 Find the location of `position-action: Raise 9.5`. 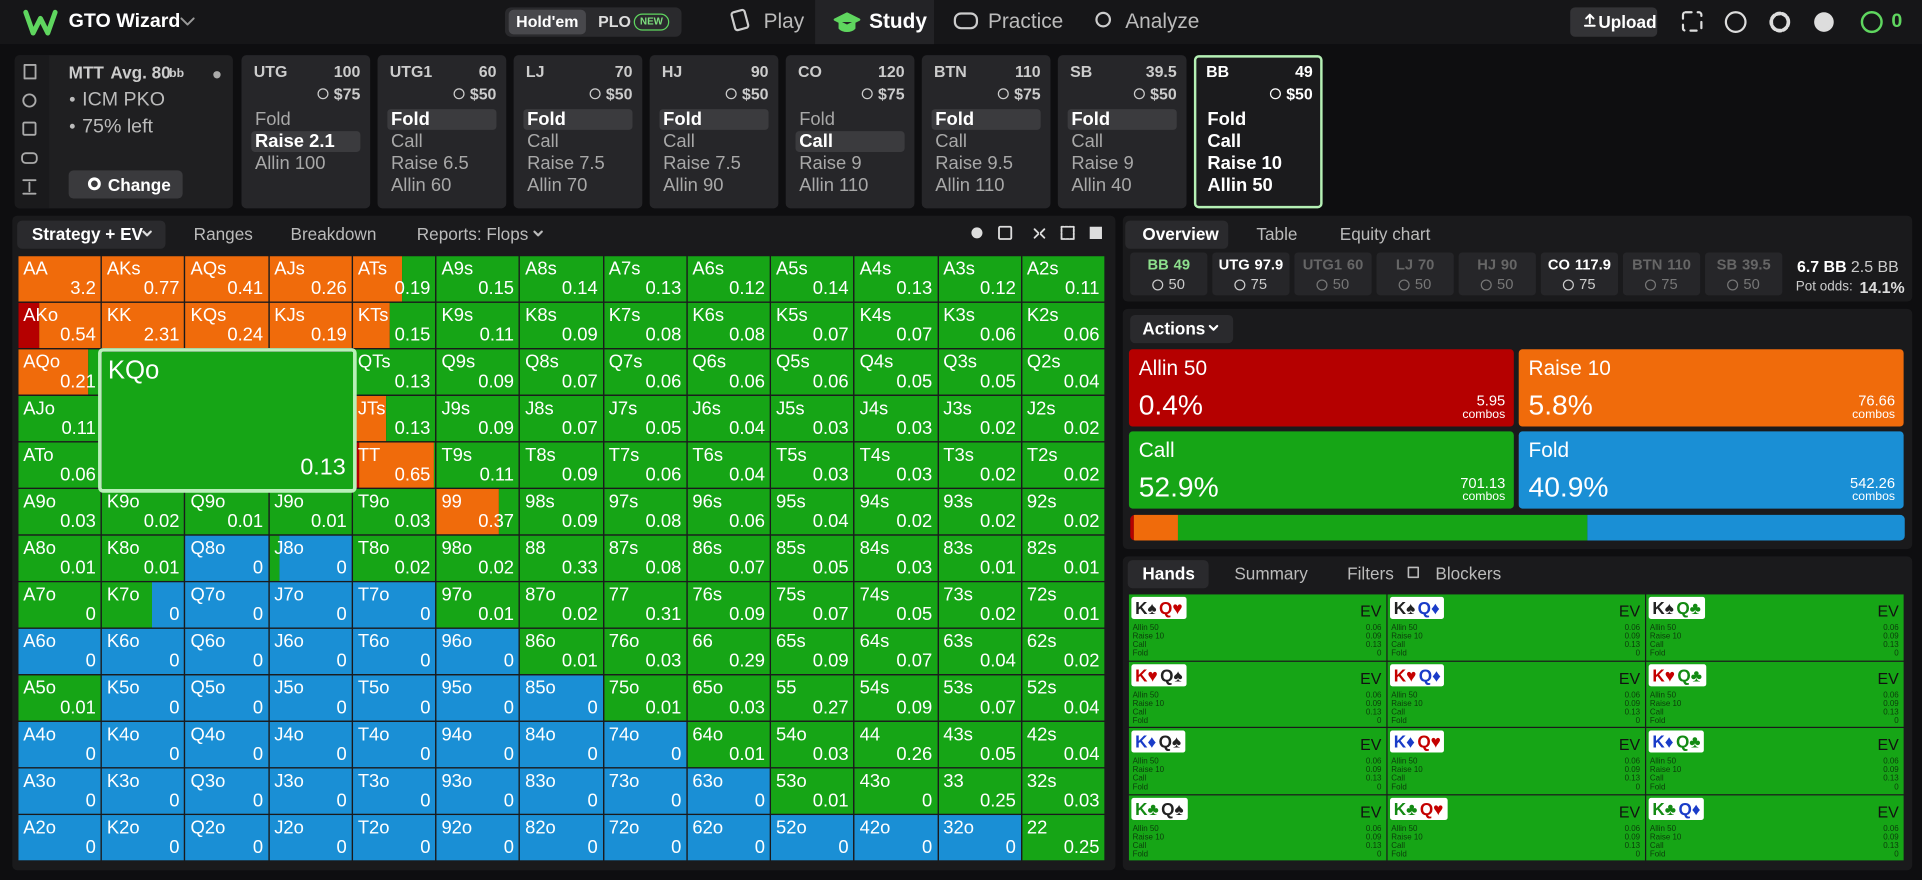

position-action: Raise 9.5 is located at coordinates (974, 164).